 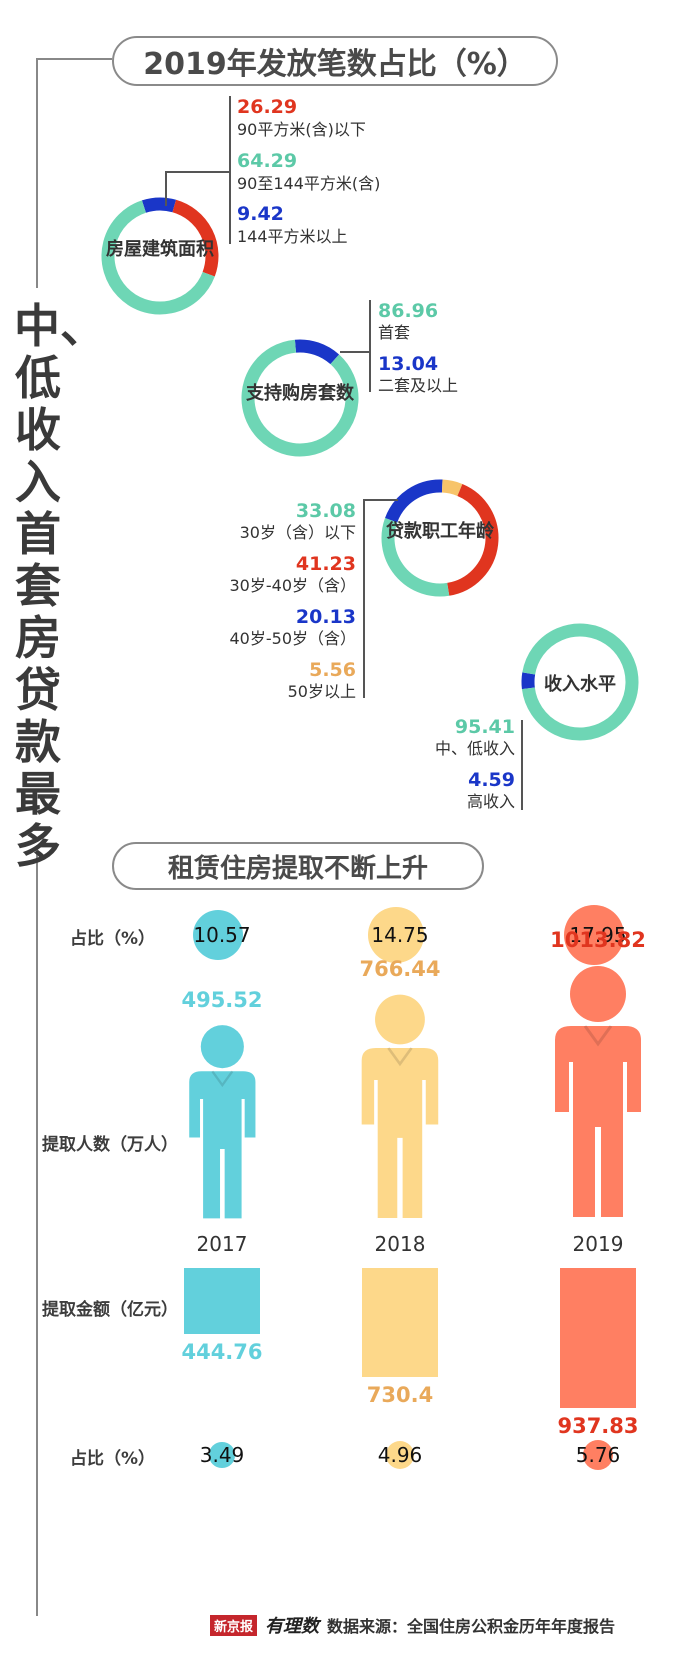 I want to click on share-bottom-value-2017: 3.49, so click(x=222, y=1455).